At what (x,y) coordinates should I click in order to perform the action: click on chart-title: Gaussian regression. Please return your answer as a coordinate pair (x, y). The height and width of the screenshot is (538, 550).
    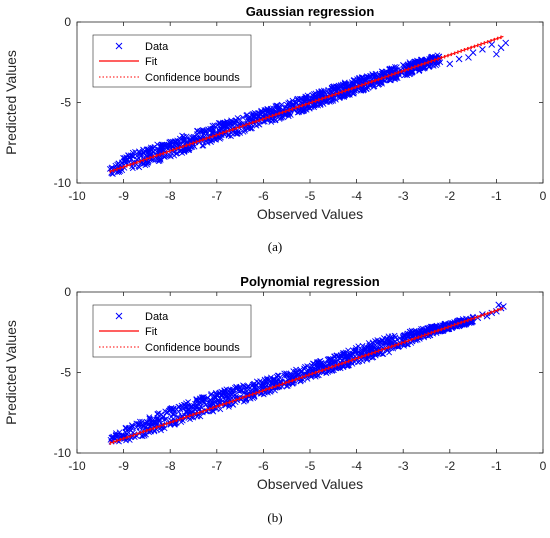
    Looking at the image, I should click on (310, 11).